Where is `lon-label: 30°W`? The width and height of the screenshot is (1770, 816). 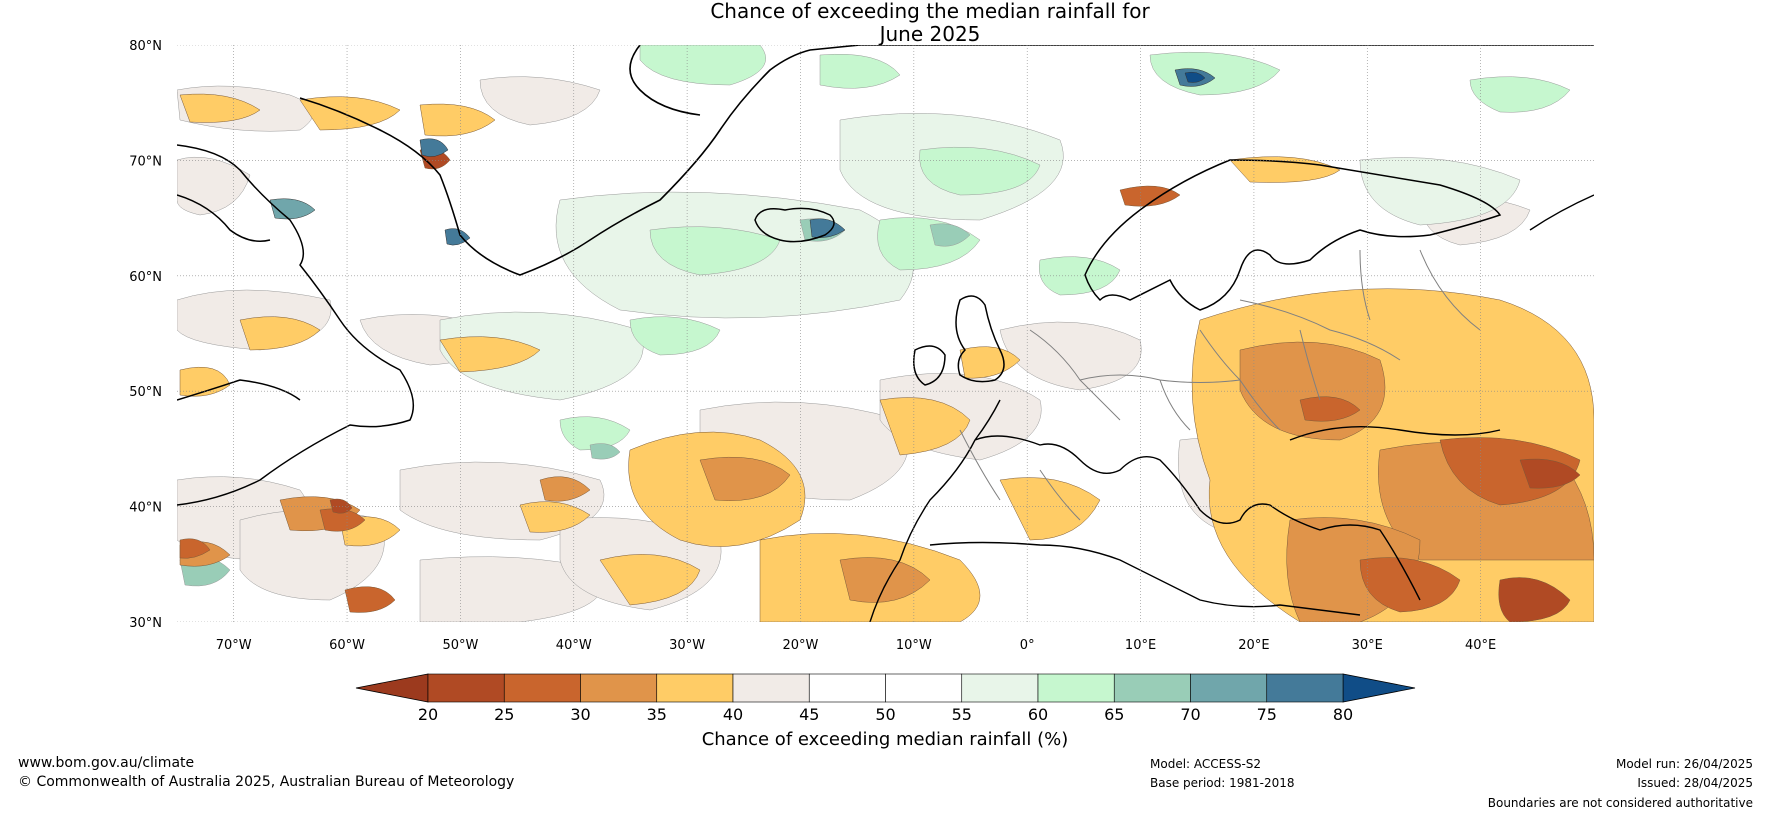
lon-label: 30°W is located at coordinates (687, 645).